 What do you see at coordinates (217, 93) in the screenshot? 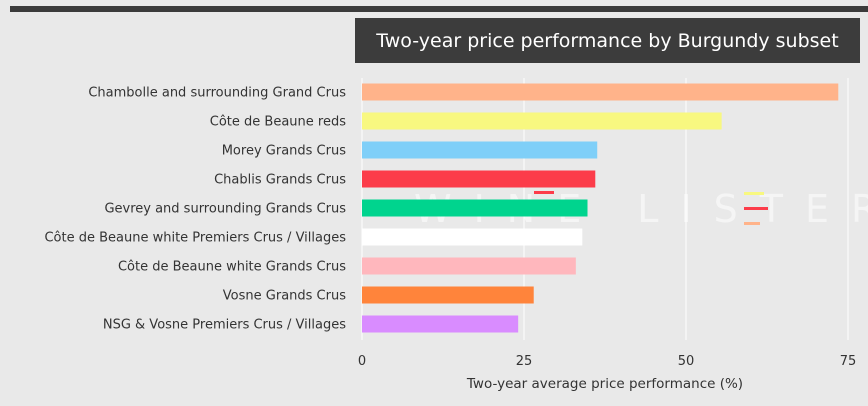
I see `category-label: Chambolle and surrounding Grand Crus` at bounding box center [217, 93].